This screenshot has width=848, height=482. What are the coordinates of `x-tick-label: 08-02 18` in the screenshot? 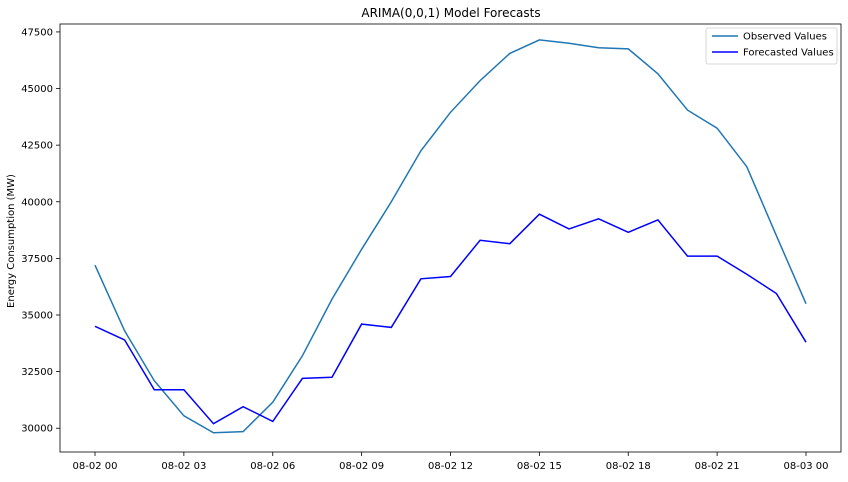 It's located at (628, 466).